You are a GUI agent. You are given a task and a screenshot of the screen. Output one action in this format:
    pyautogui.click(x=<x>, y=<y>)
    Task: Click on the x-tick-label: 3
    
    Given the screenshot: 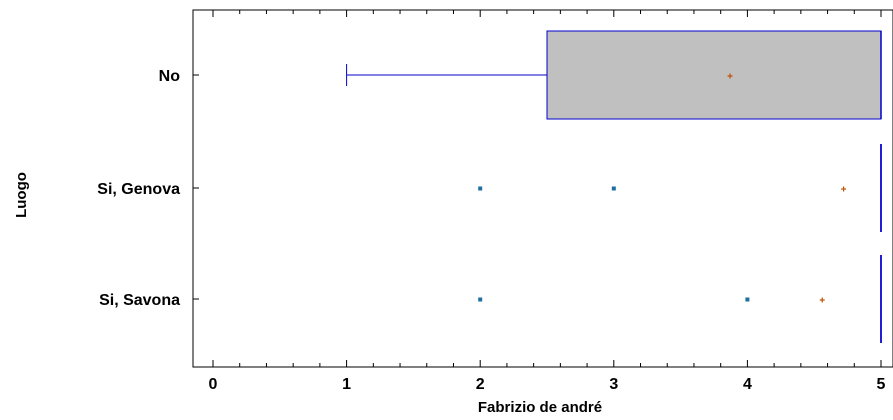 What is the action you would take?
    pyautogui.click(x=613, y=384)
    